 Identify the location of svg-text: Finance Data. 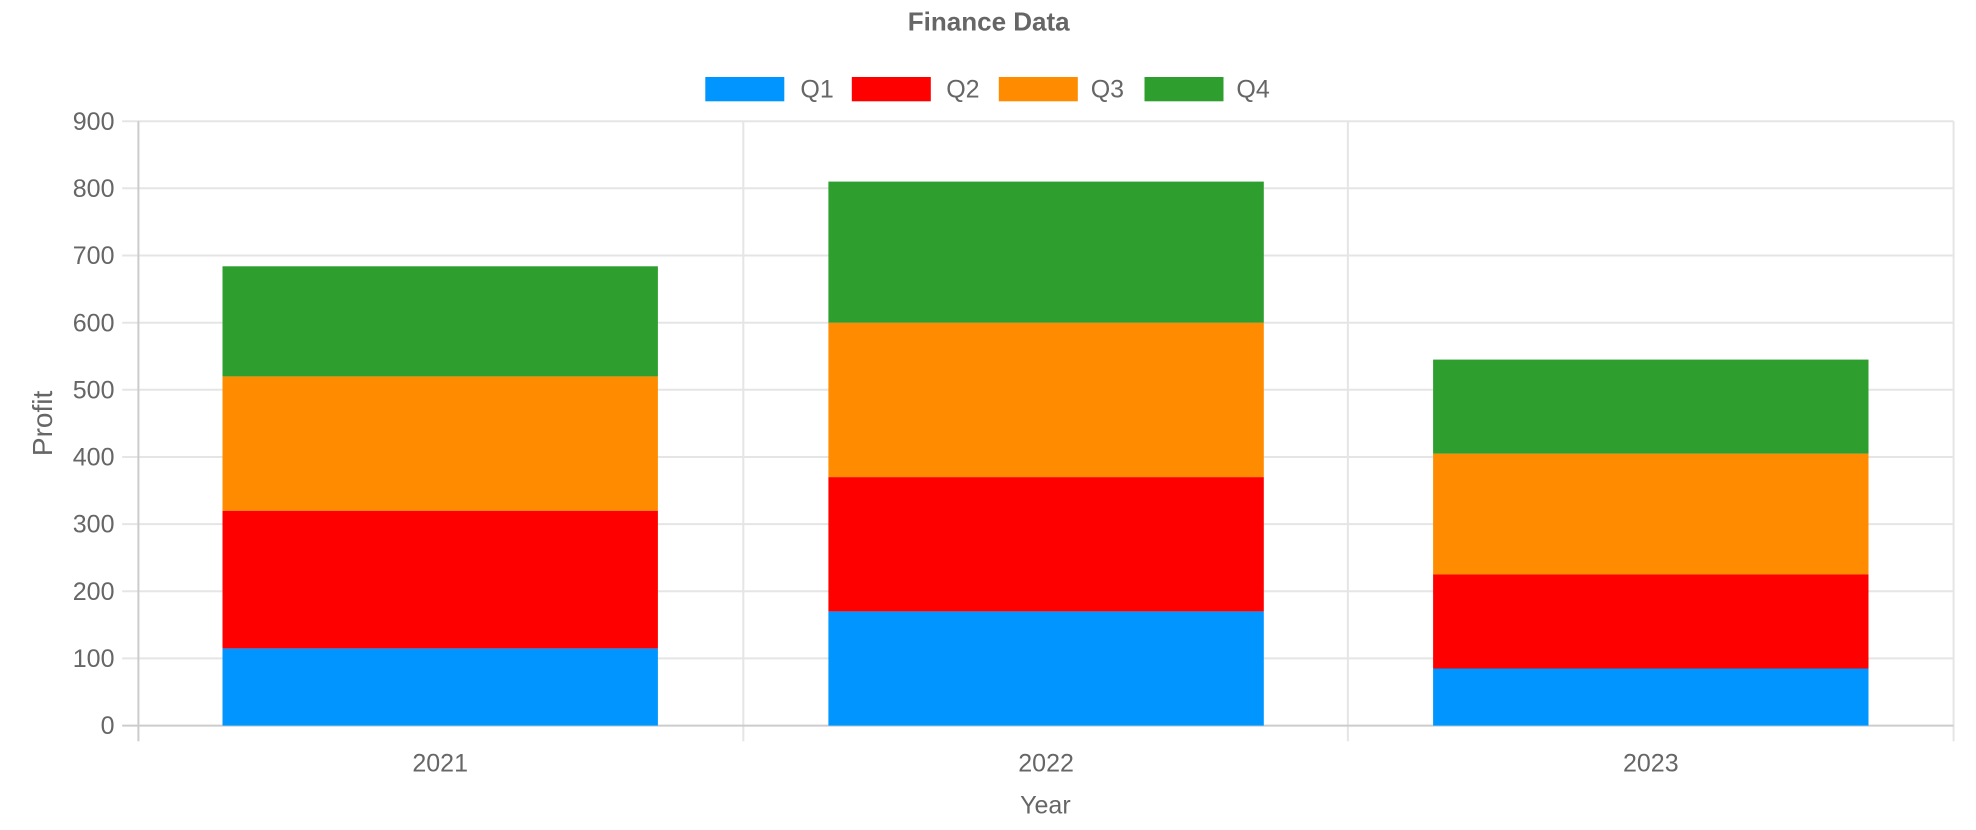
(989, 22).